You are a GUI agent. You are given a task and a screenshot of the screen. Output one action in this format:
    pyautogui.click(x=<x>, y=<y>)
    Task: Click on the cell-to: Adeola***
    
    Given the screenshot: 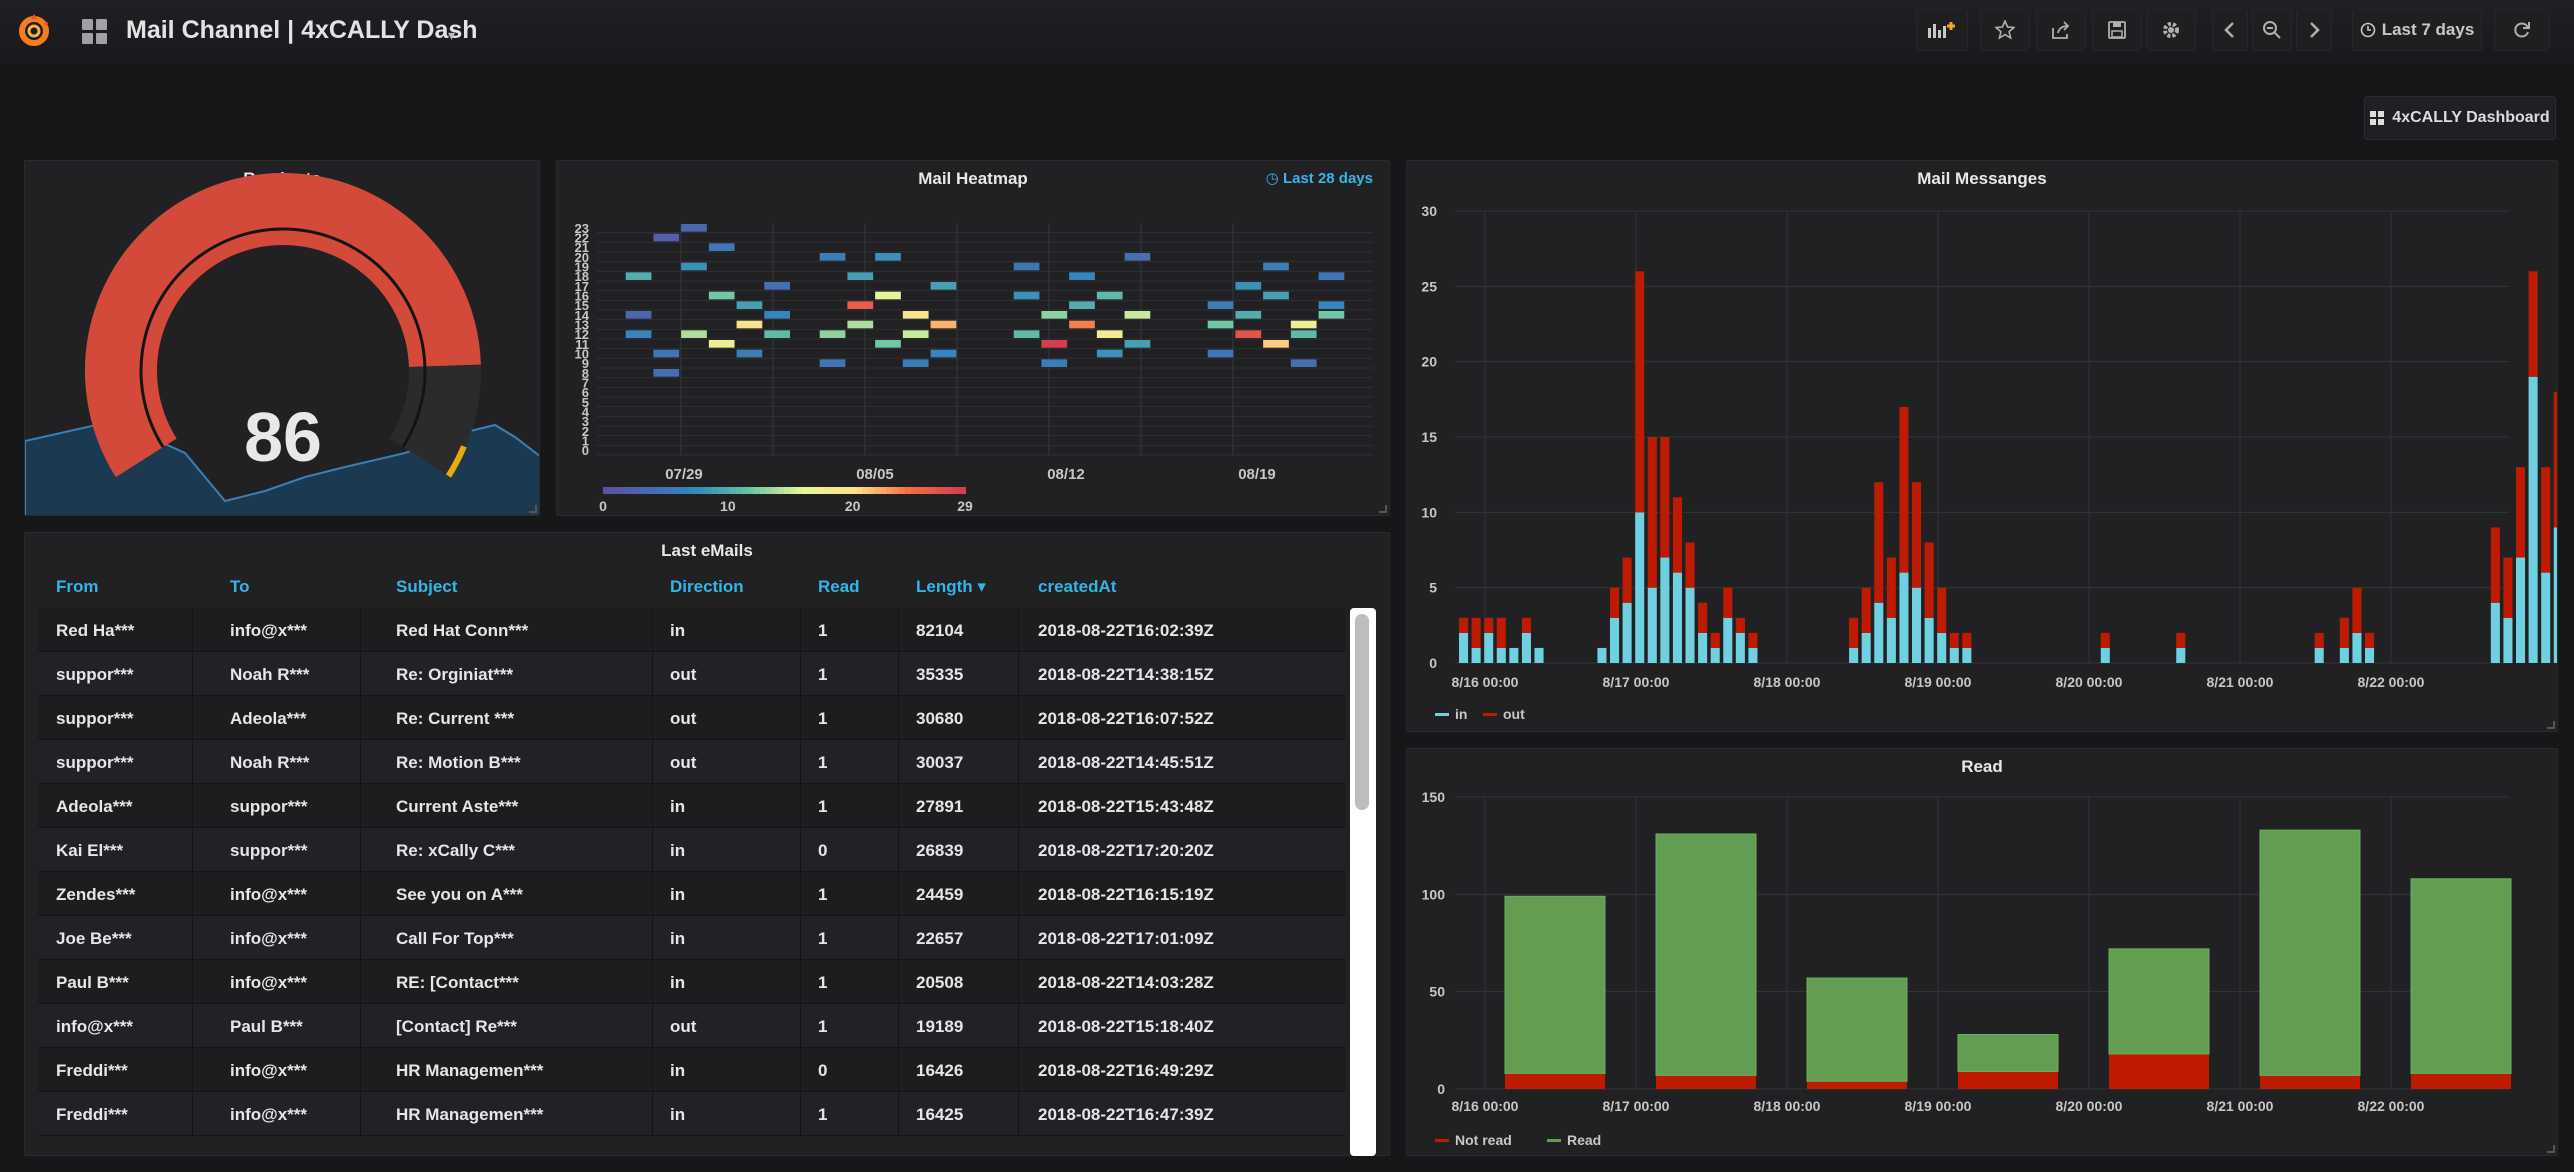 What is the action you would take?
    pyautogui.click(x=268, y=718)
    